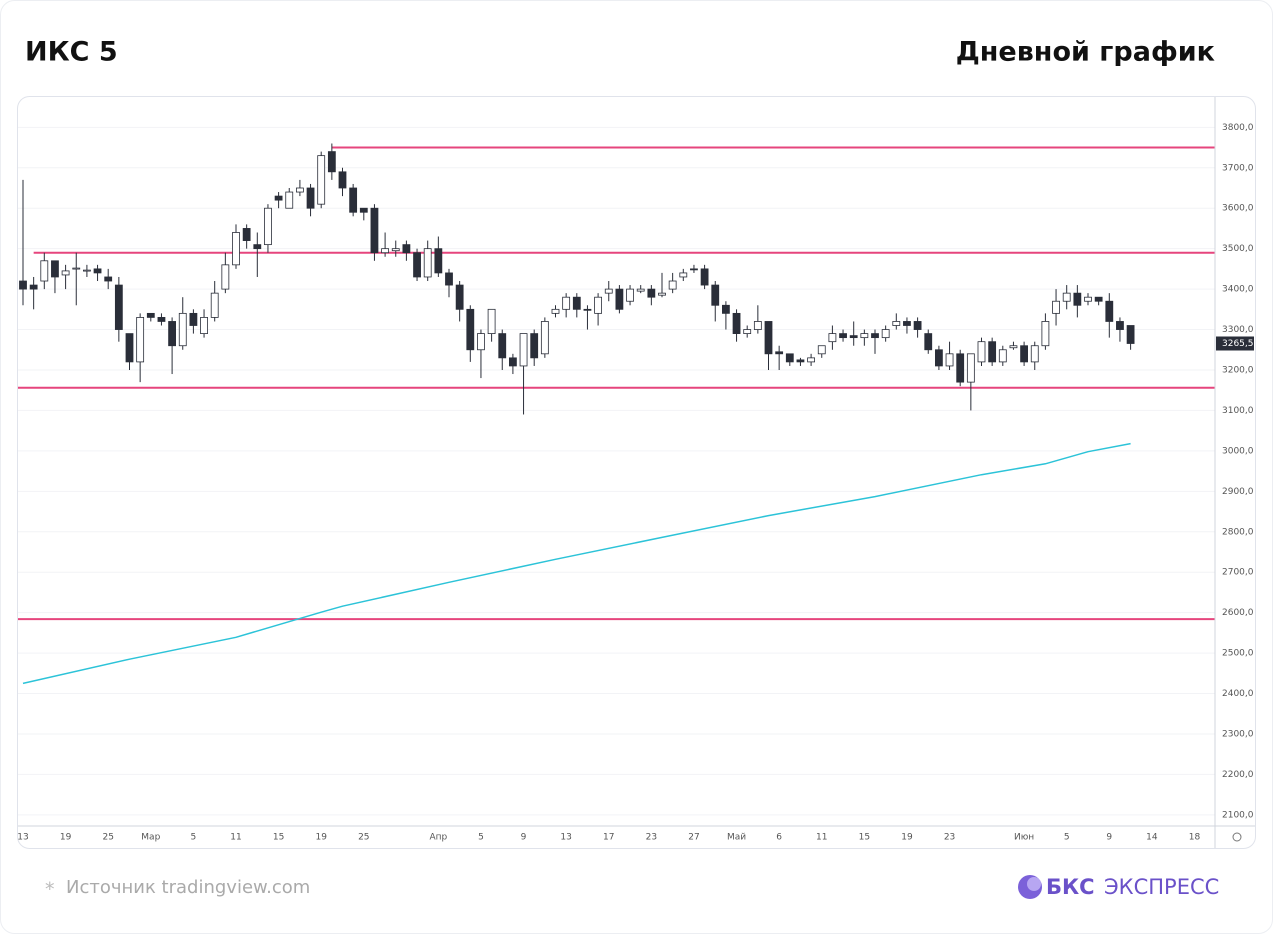  I want to click on footer-mark: *, so click(50, 890).